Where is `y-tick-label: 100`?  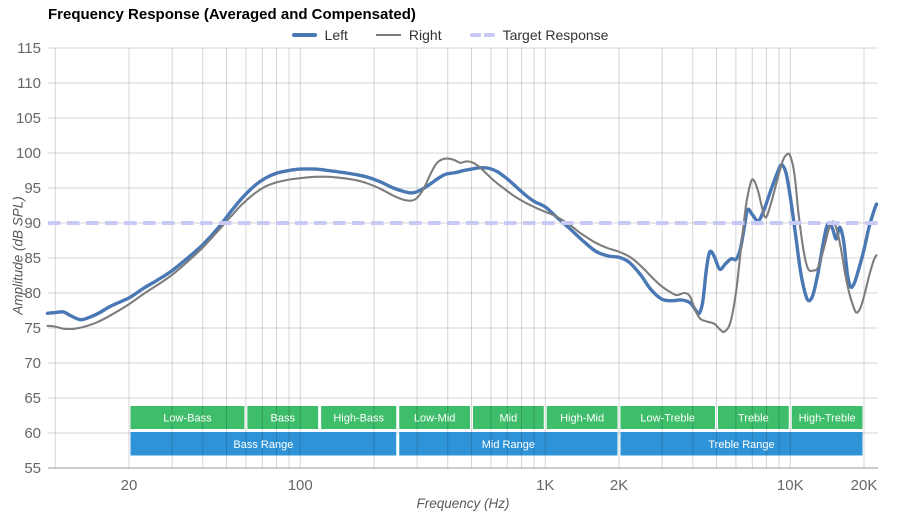 y-tick-label: 100 is located at coordinates (28, 153).